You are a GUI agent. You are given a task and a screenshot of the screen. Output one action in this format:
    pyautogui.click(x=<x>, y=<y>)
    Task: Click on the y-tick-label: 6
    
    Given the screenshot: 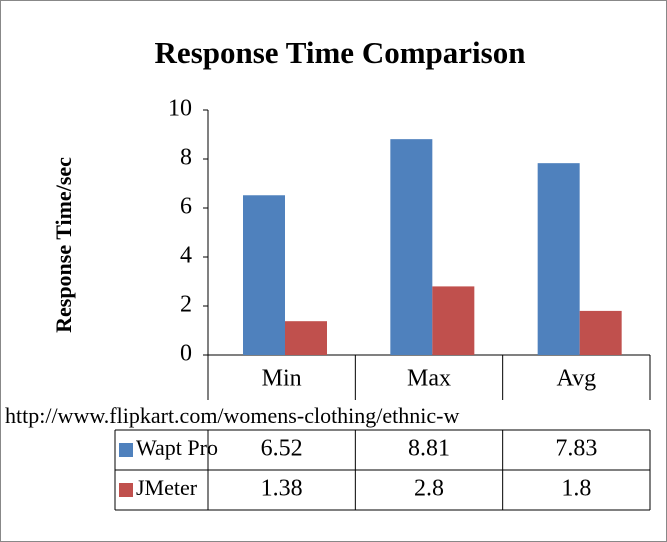 What is the action you would take?
    pyautogui.click(x=186, y=207)
    